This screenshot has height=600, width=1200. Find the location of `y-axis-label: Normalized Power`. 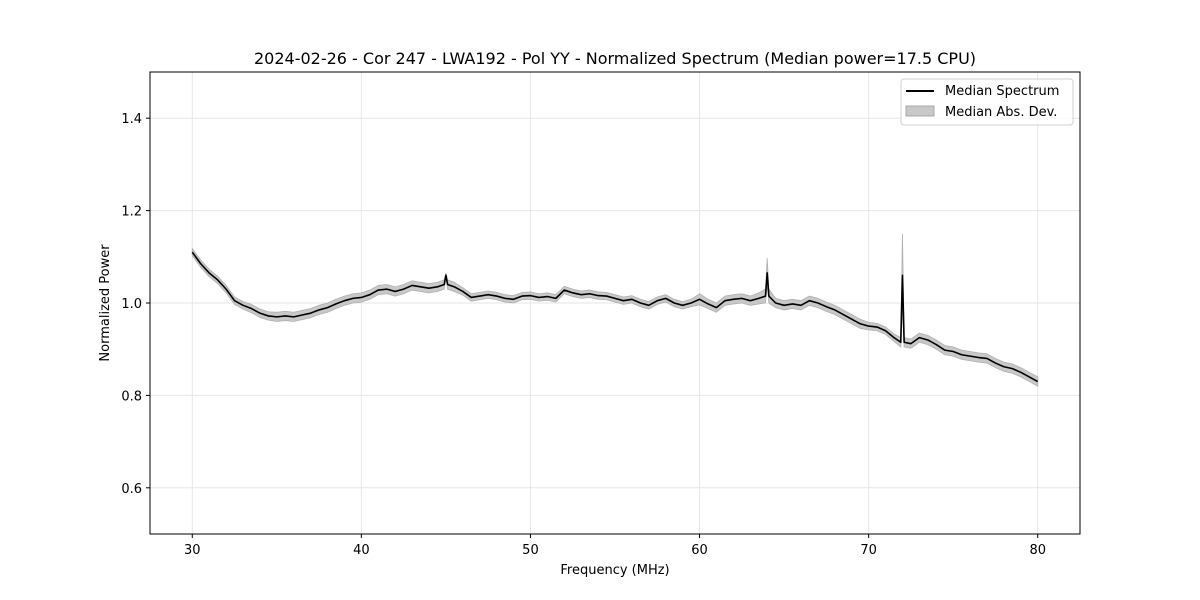

y-axis-label: Normalized Power is located at coordinates (105, 303).